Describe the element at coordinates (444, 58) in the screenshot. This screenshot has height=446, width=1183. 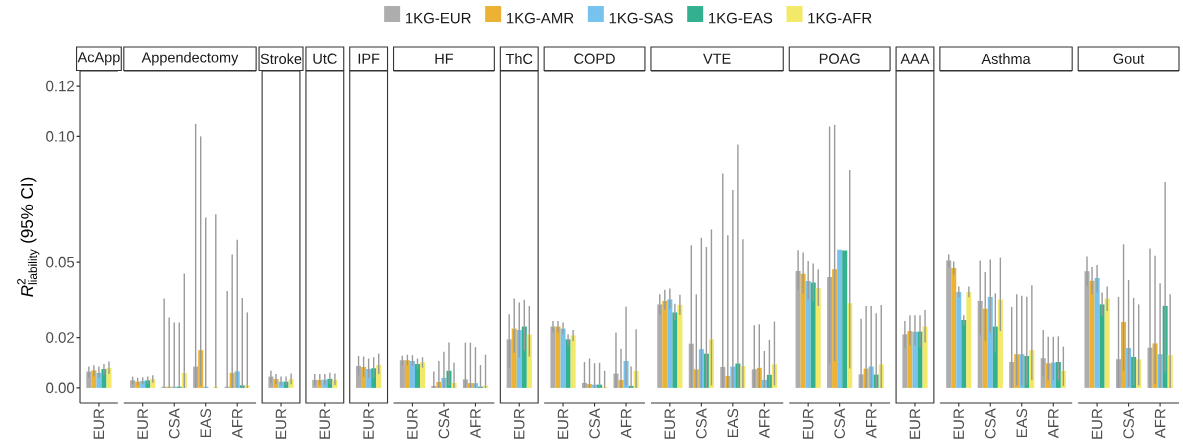
I see `chart-title: HF` at that location.